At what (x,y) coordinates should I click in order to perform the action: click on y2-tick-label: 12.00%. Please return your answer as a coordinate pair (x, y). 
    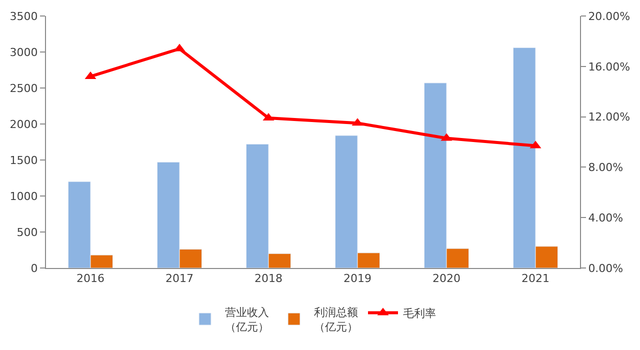
    Looking at the image, I should click on (609, 117).